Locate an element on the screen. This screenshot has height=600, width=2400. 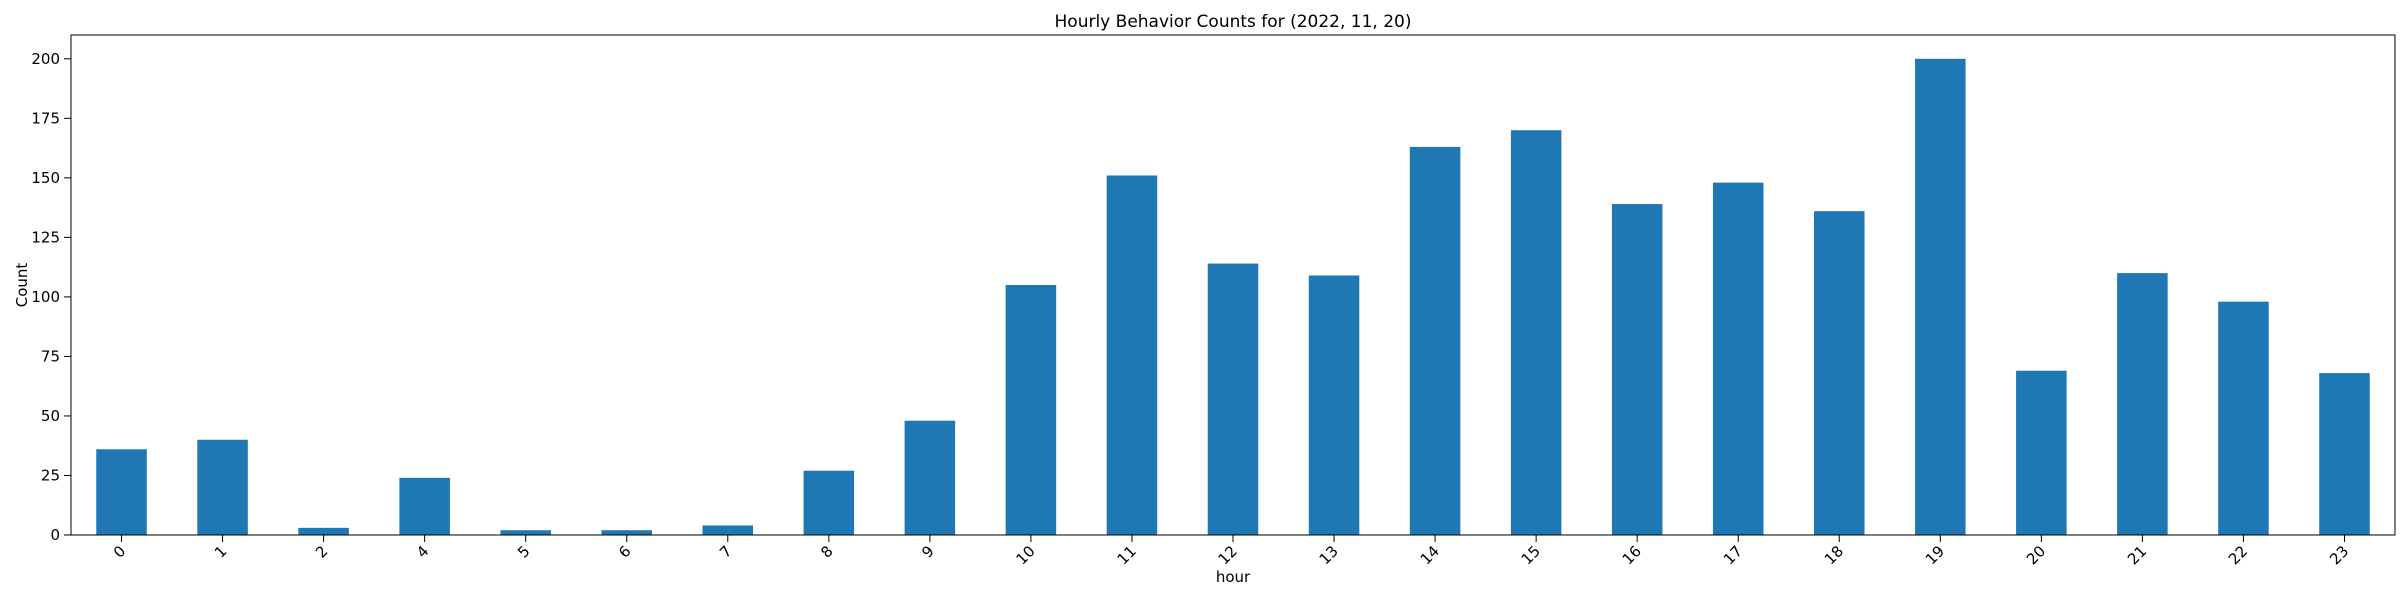
x-tick-label: 20 is located at coordinates (2036, 555).